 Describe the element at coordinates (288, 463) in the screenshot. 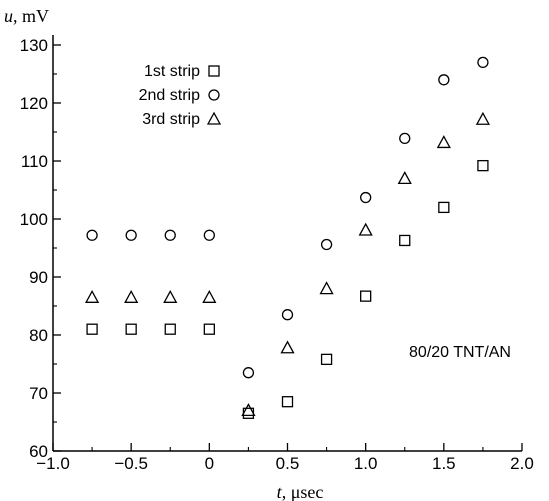

I see `x-tick-label: 0.5` at that location.